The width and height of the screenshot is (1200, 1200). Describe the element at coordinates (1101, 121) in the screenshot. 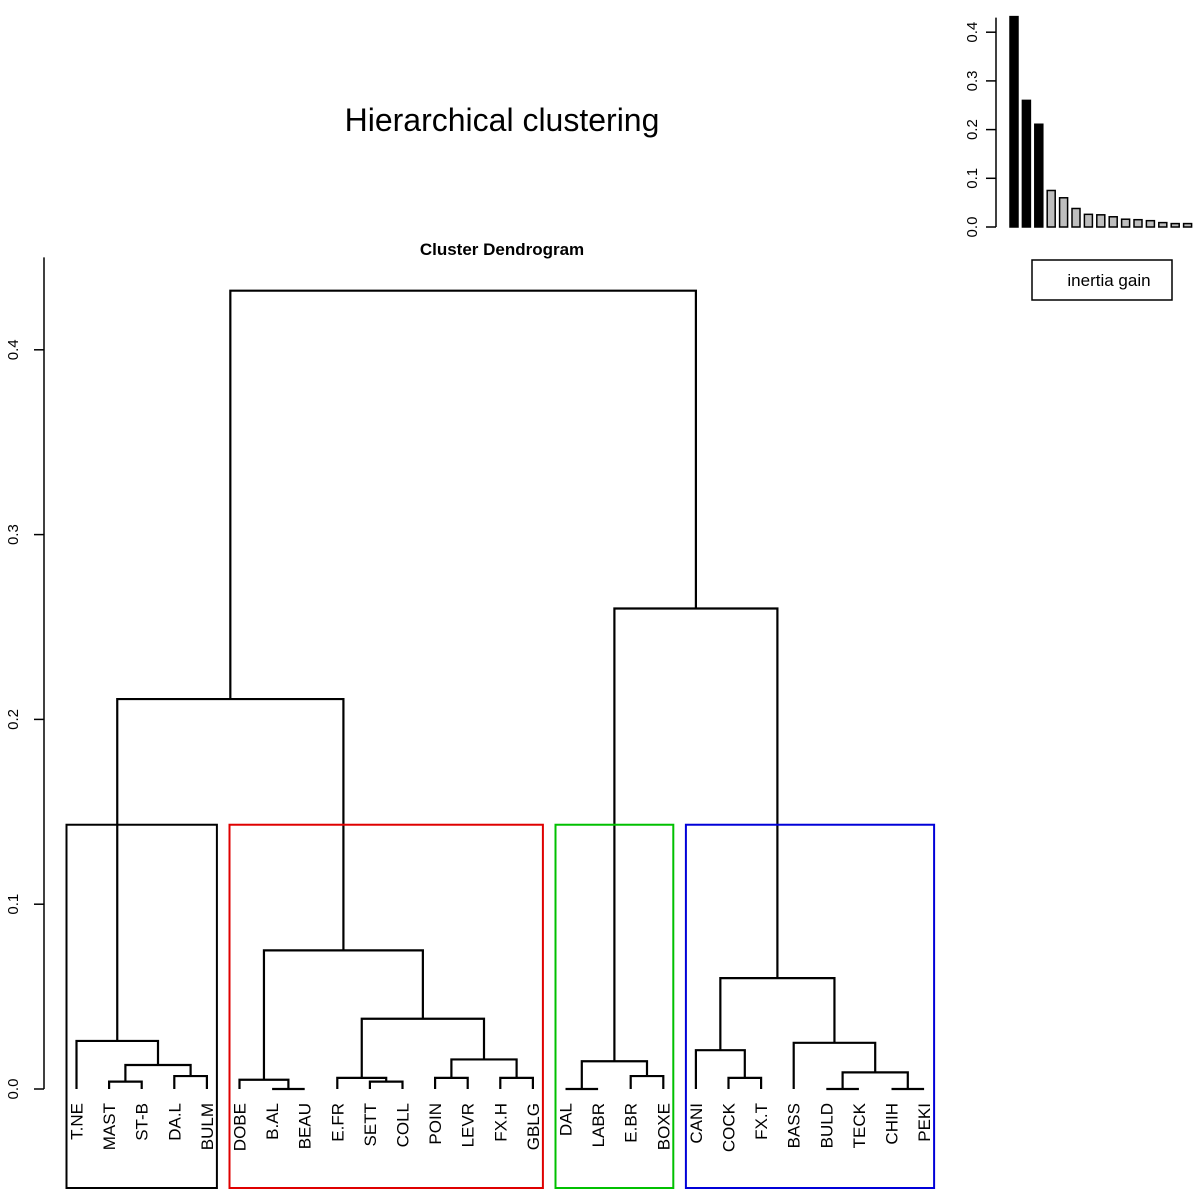

I see `inertia-bars` at that location.